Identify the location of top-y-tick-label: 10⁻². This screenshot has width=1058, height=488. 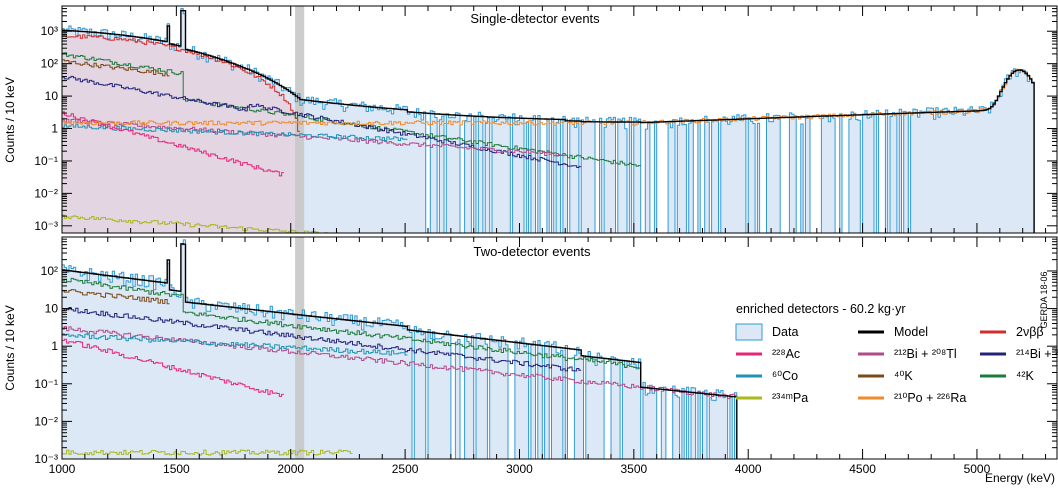
(46, 193).